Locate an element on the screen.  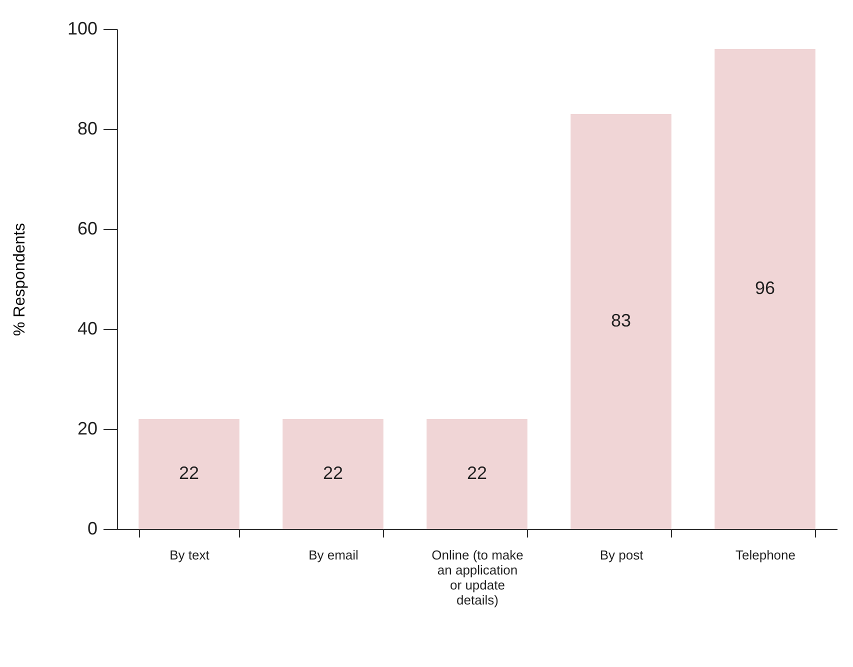
data-label: 83 is located at coordinates (621, 320).